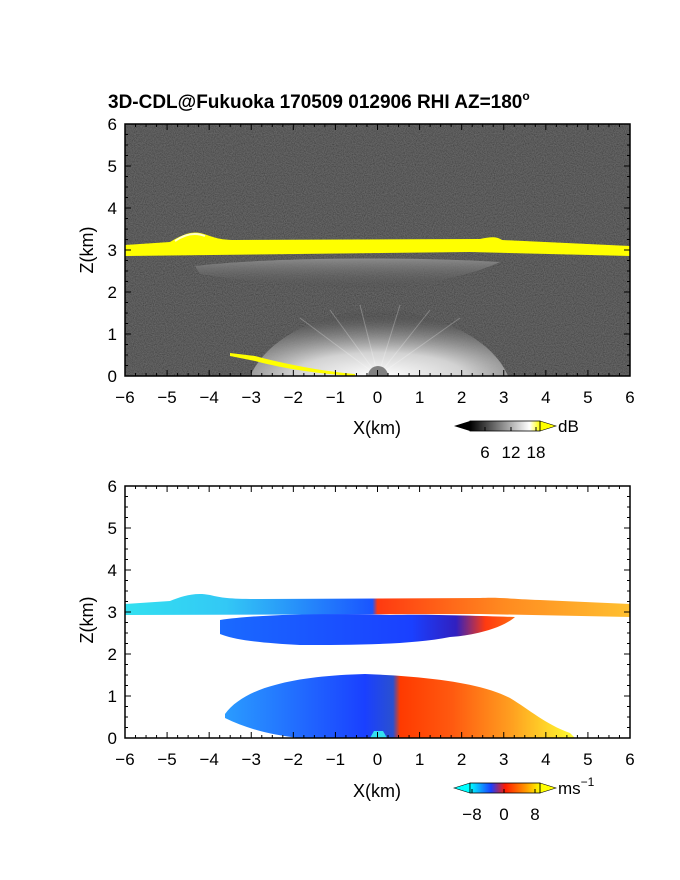 The height and width of the screenshot is (880, 680). I want to click on velocity-colorbar: −8 0 8 ms−1, so click(523, 799).